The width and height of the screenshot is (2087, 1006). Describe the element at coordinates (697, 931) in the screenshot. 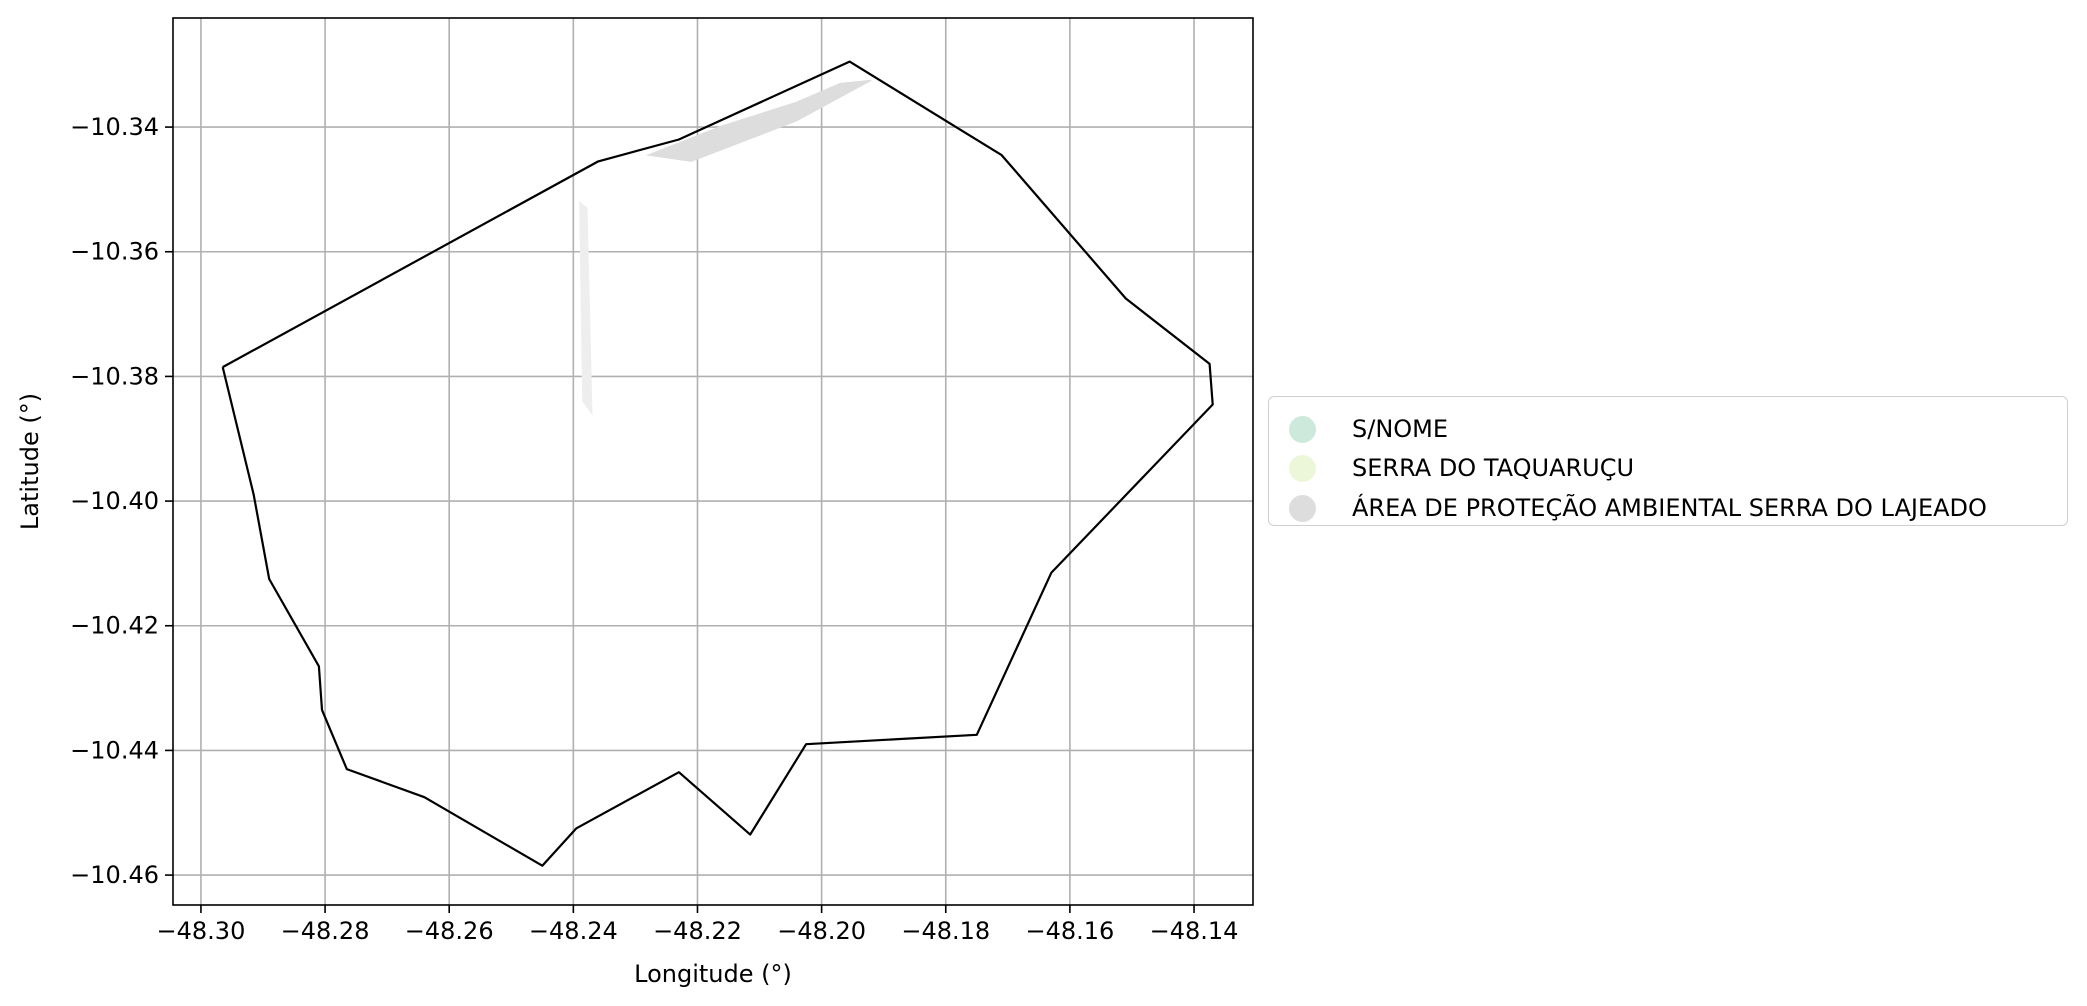

I see `x-tick-label-4: −48.22` at that location.